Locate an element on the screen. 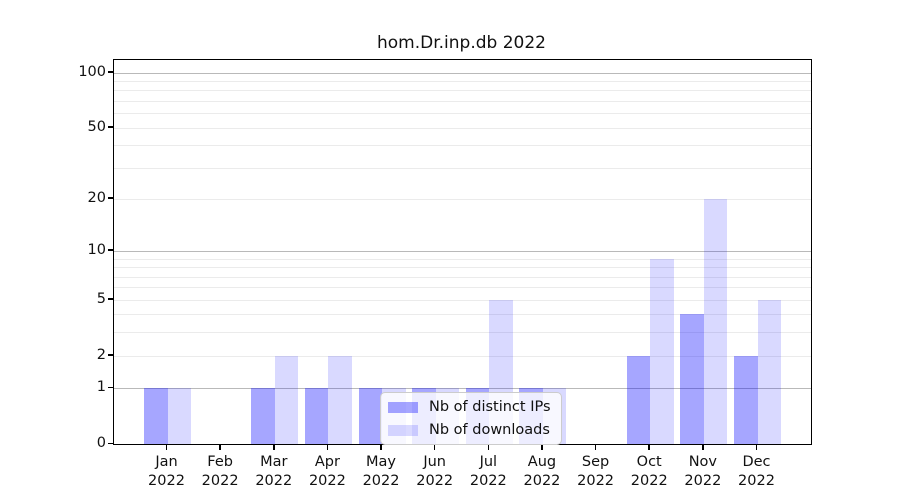 The height and width of the screenshot is (500, 900). x-tick-label: Jan 2022 is located at coordinates (166, 471).